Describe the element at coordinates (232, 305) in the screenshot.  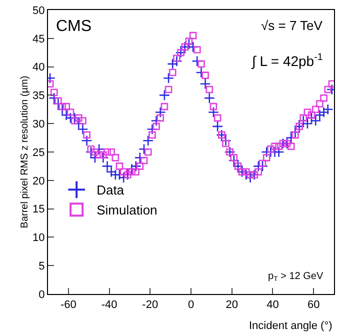
I see `x-tick-label: 20` at that location.